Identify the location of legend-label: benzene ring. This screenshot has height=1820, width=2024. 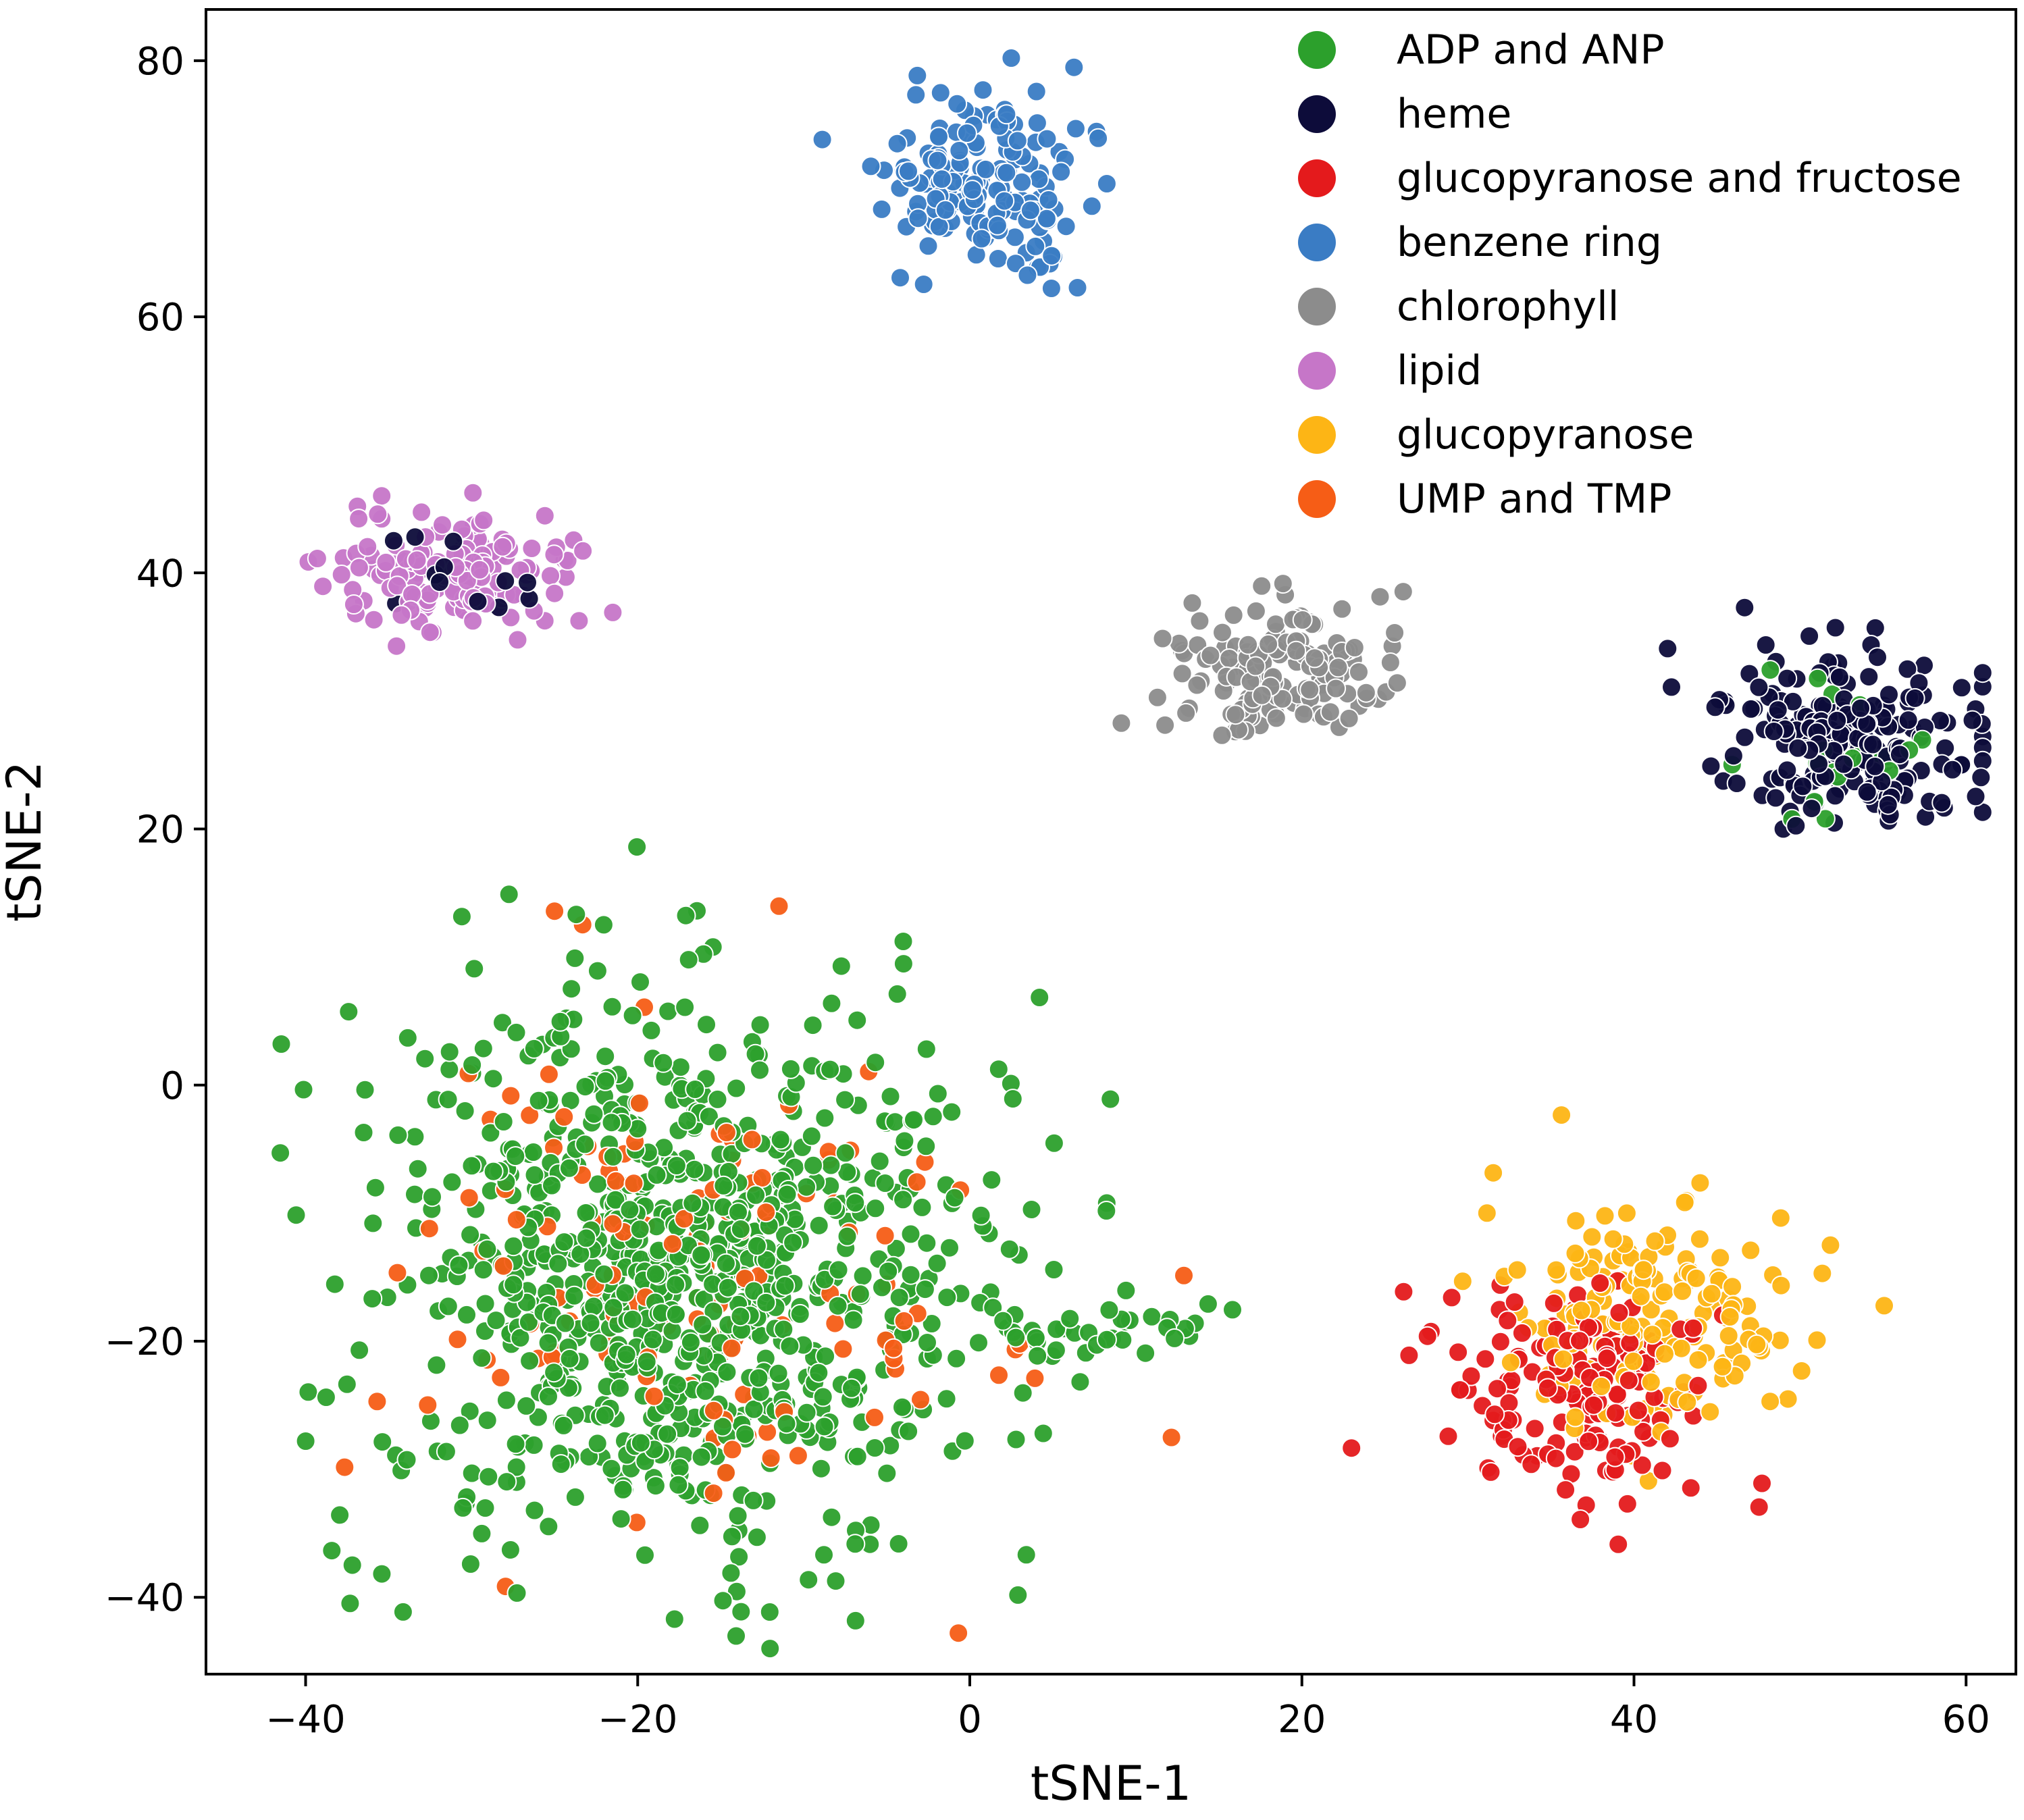
(1529, 242).